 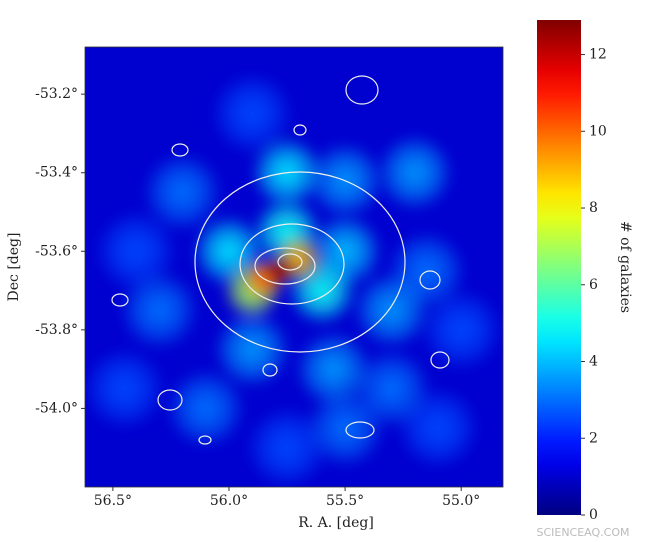 I want to click on x-axis-label: R. A. [deg], so click(x=336, y=523).